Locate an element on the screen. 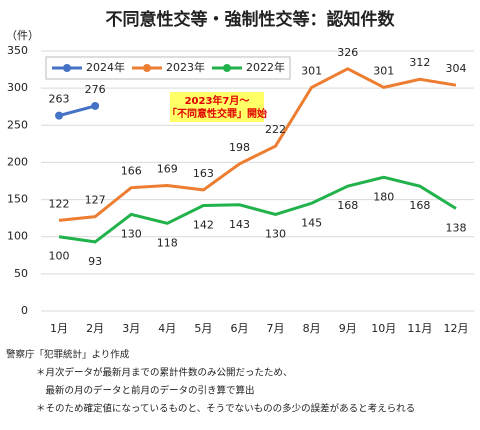 The image size is (480, 430). x-tick-label: 1月 is located at coordinates (59, 328).